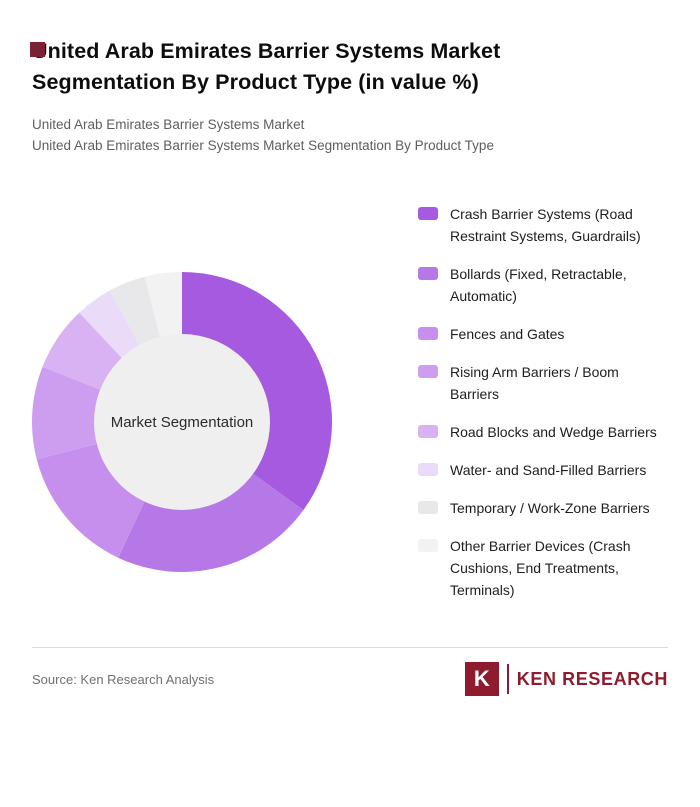 This screenshot has width=700, height=807. What do you see at coordinates (553, 432) in the screenshot?
I see `legend-label: Road Blocks and Wedge Barriers` at bounding box center [553, 432].